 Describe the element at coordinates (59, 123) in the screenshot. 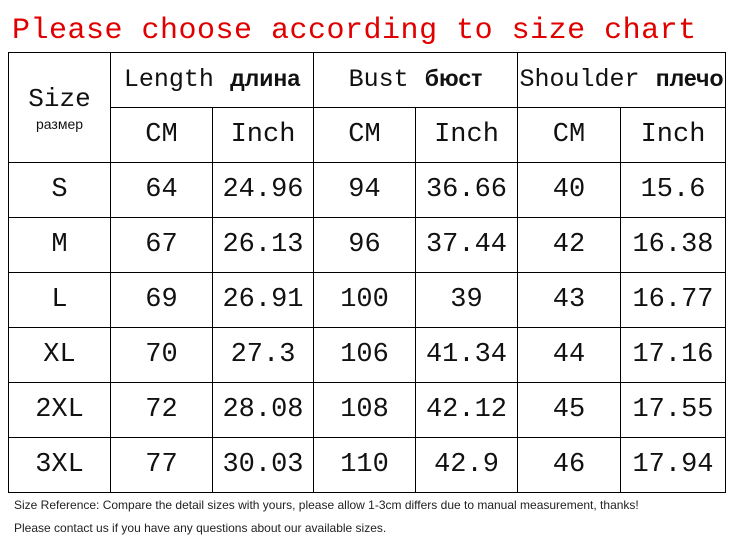

I see `size-label-ru: размер` at that location.